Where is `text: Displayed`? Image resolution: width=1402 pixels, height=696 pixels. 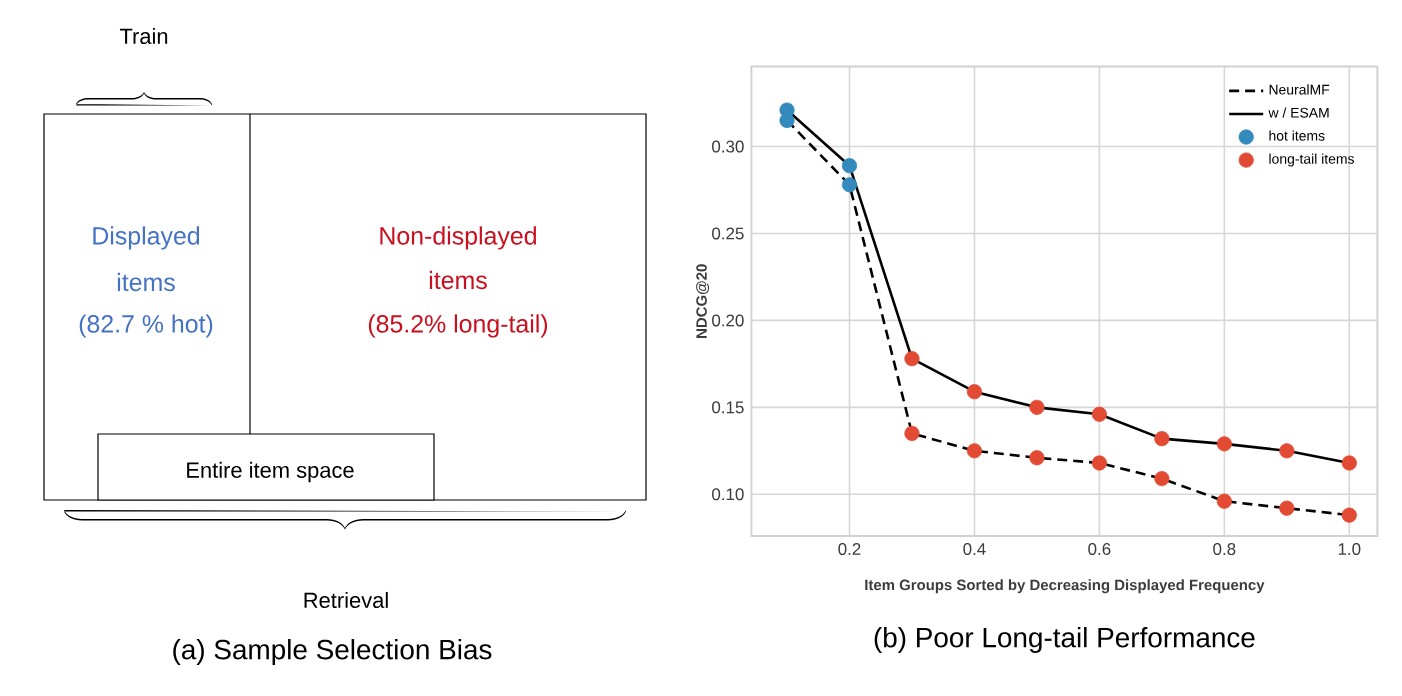
text: Displayed is located at coordinates (146, 238).